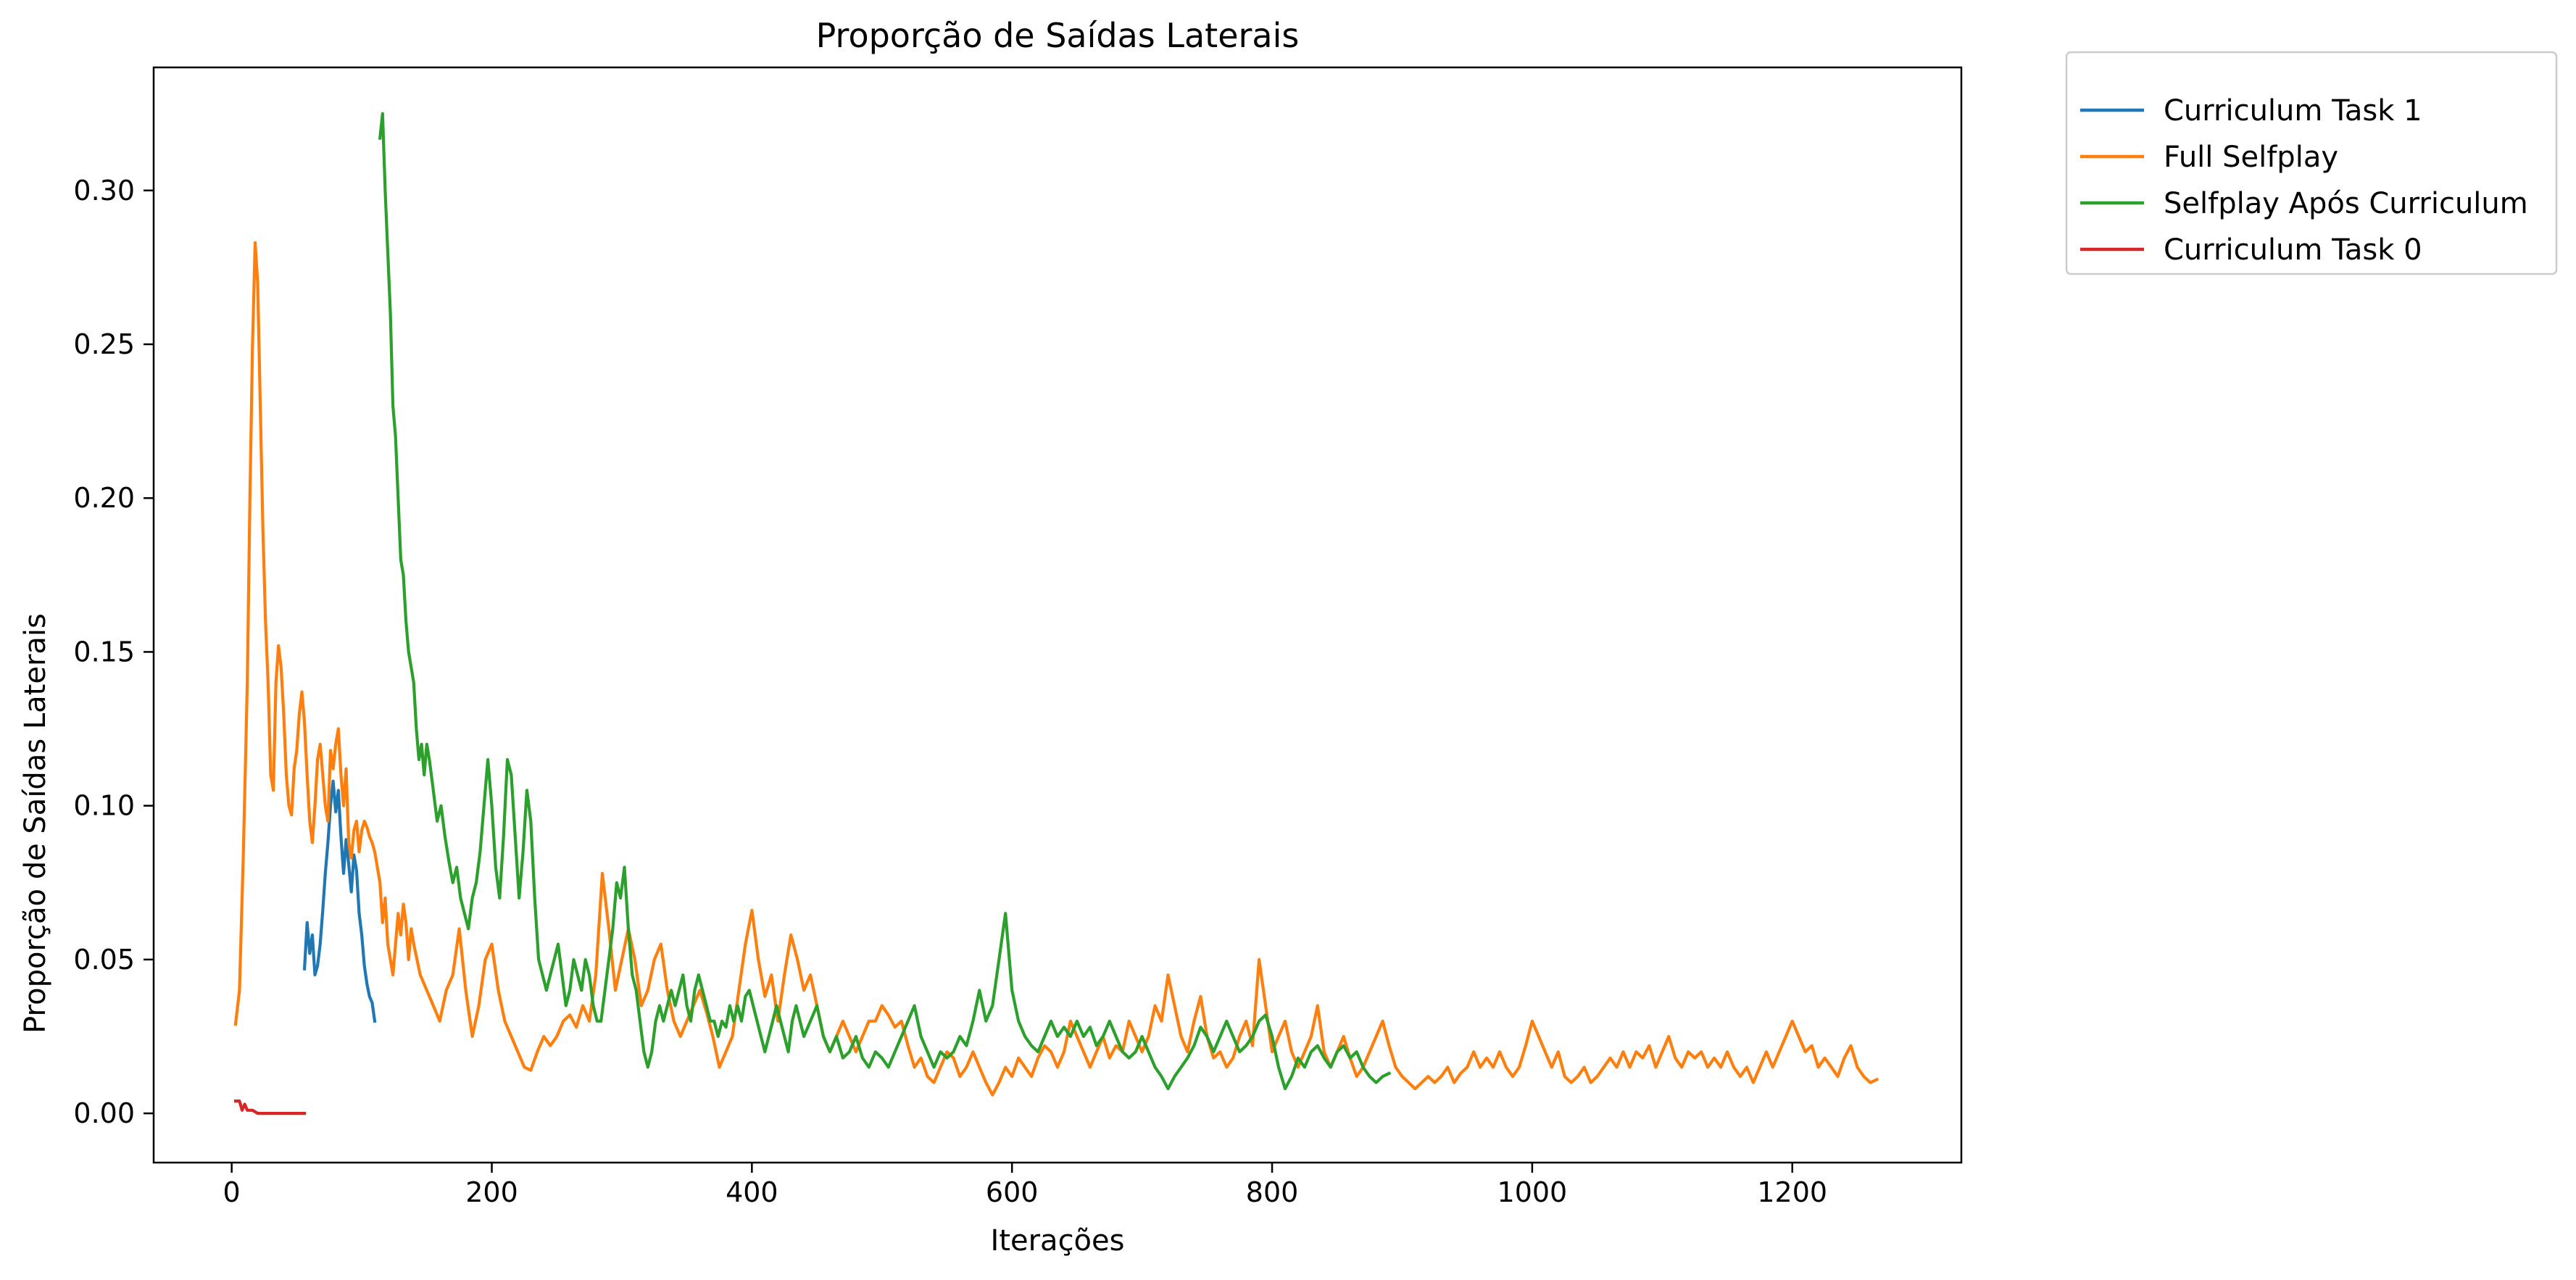  What do you see at coordinates (35, 823) in the screenshot?
I see `y-axis-label: Proporção de Saídas Laterais` at bounding box center [35, 823].